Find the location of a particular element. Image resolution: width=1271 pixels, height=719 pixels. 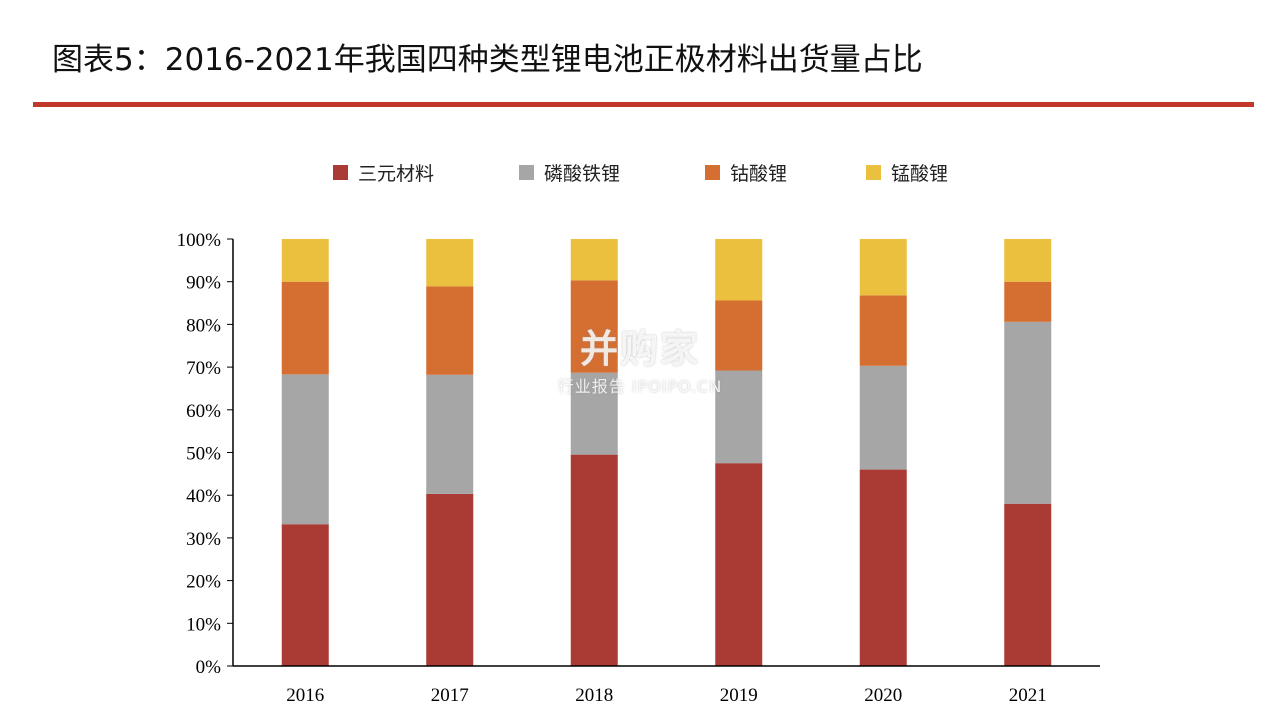

y-tick-label: 60% is located at coordinates (203, 411).